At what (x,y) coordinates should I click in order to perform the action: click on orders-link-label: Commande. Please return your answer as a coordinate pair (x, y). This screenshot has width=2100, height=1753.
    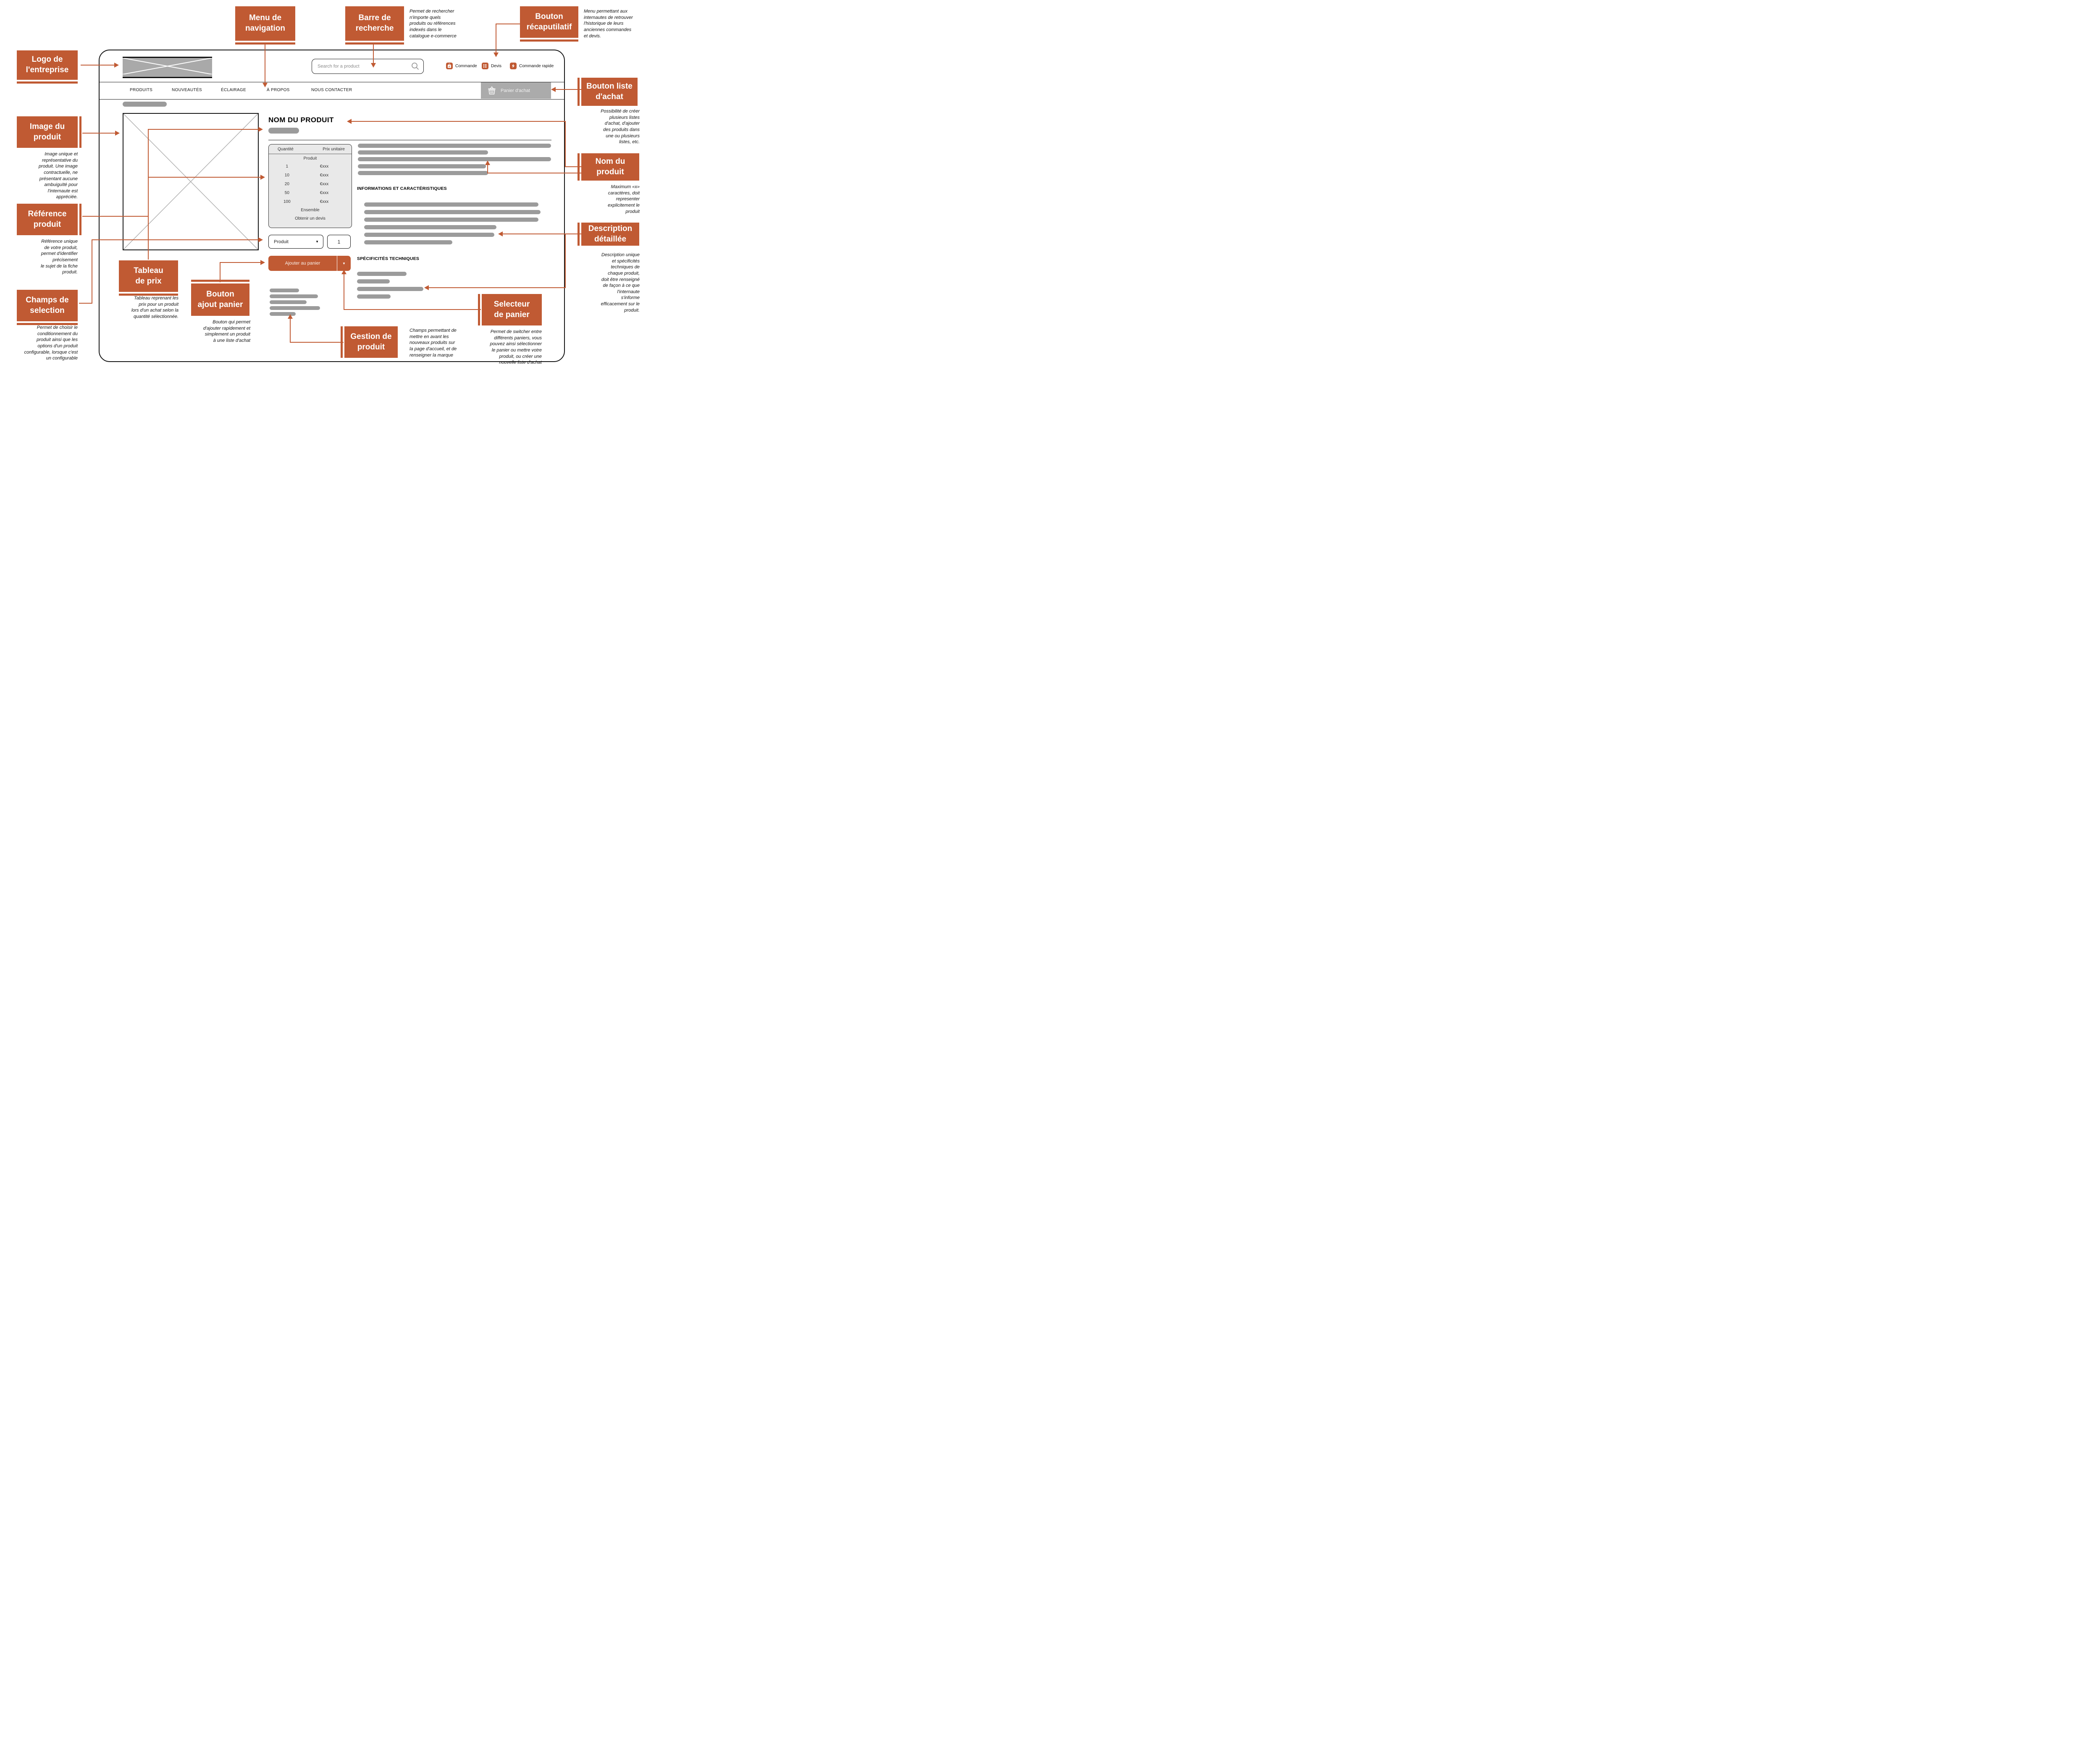
    Looking at the image, I should click on (466, 65).